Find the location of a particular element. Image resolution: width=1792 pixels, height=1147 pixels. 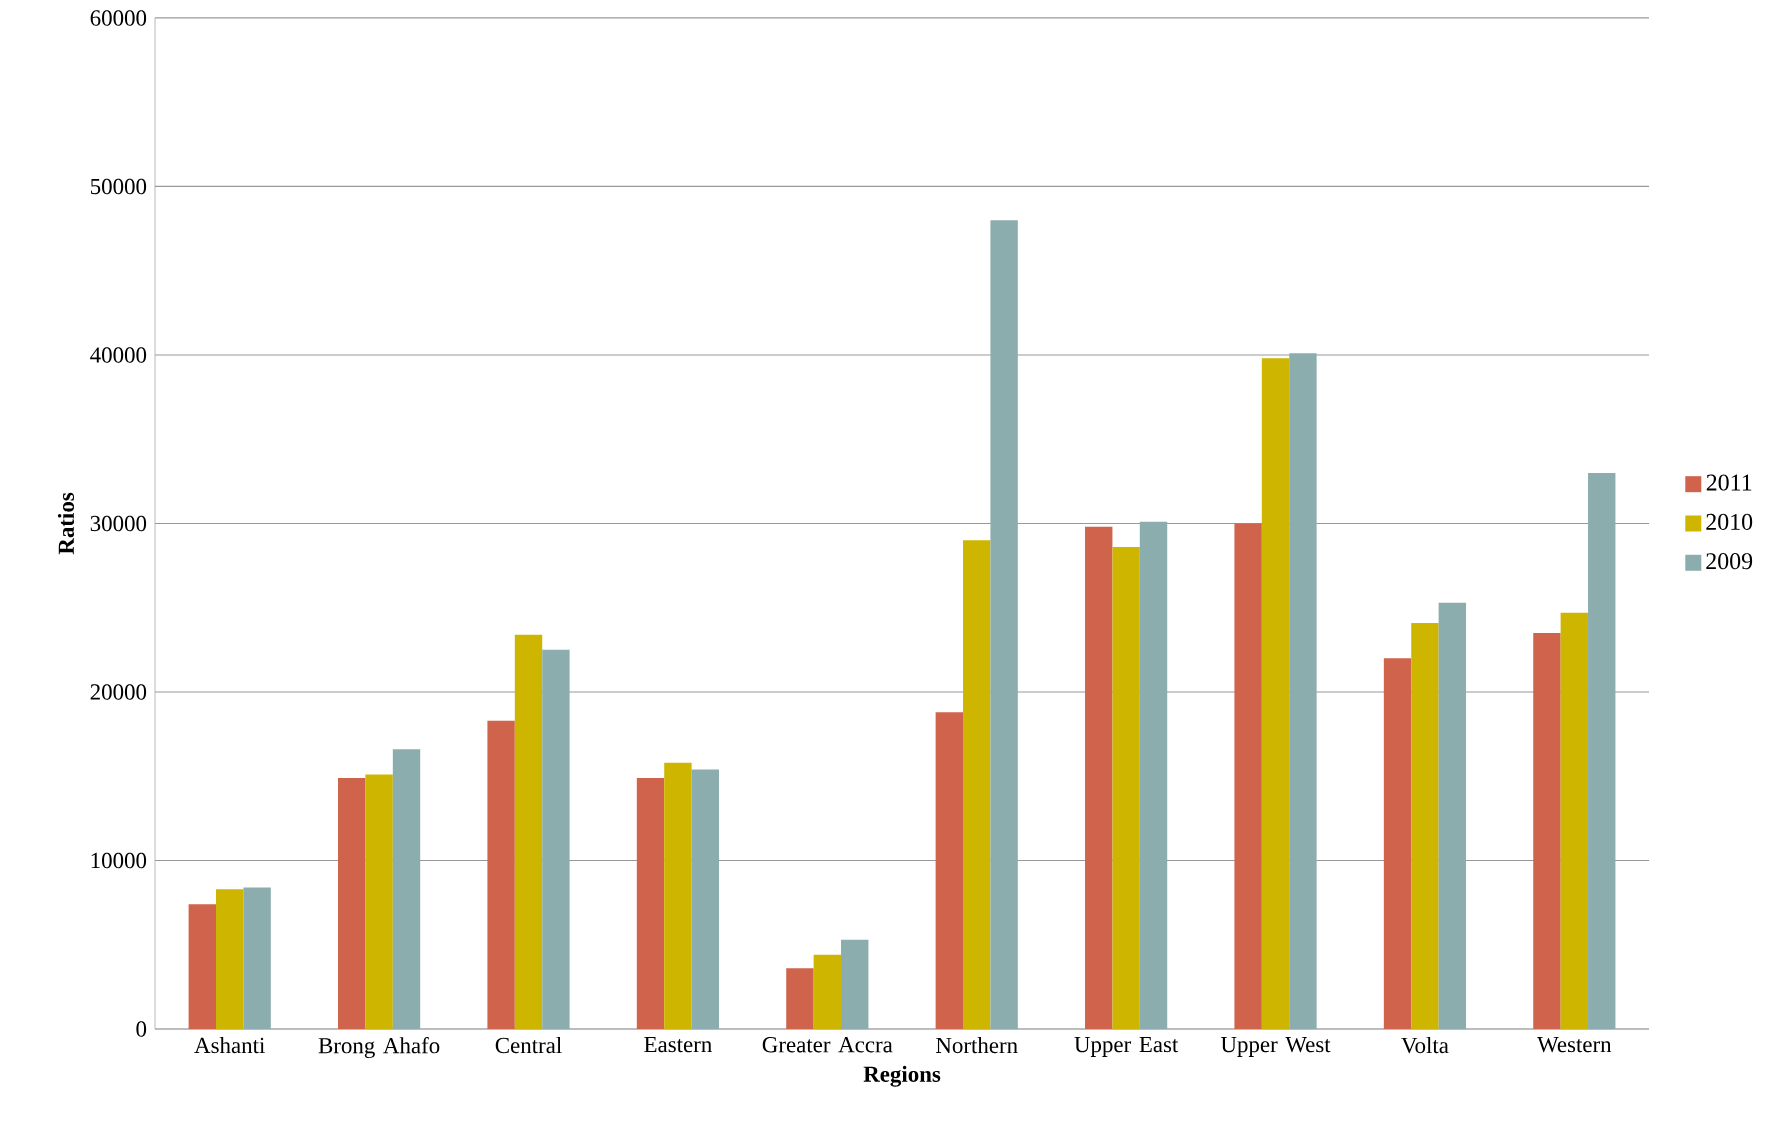

x-tick-label: Eastern is located at coordinates (678, 1045).